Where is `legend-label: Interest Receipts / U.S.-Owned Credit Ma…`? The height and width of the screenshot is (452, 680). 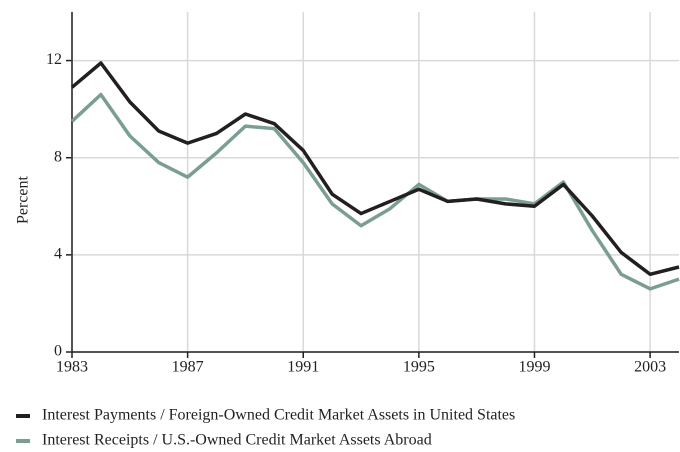
legend-label: Interest Receipts / U.S.-Owned Credit Ma… is located at coordinates (237, 440).